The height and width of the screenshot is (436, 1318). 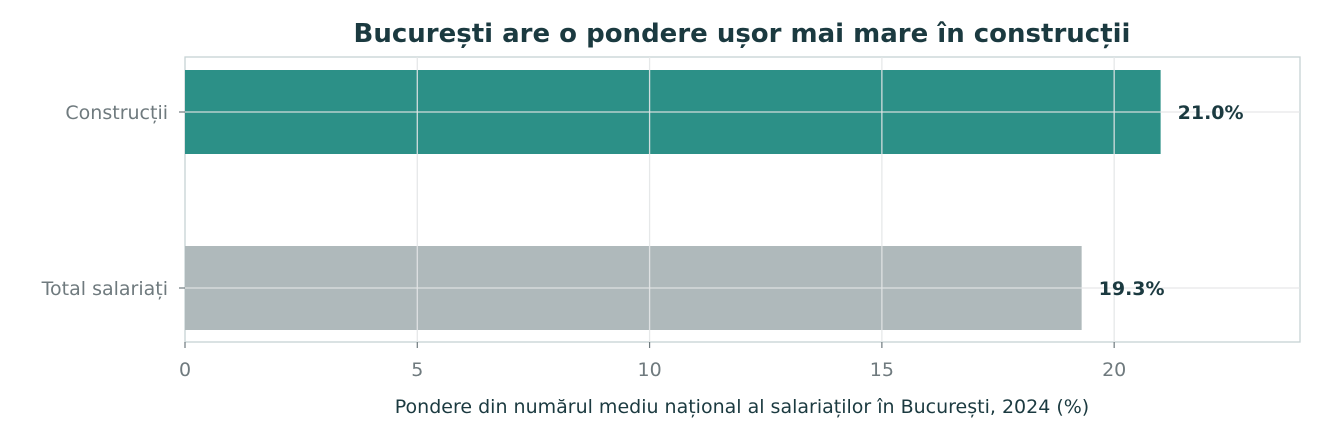 What do you see at coordinates (1114, 370) in the screenshot?
I see `x-tick-label-20: 20` at bounding box center [1114, 370].